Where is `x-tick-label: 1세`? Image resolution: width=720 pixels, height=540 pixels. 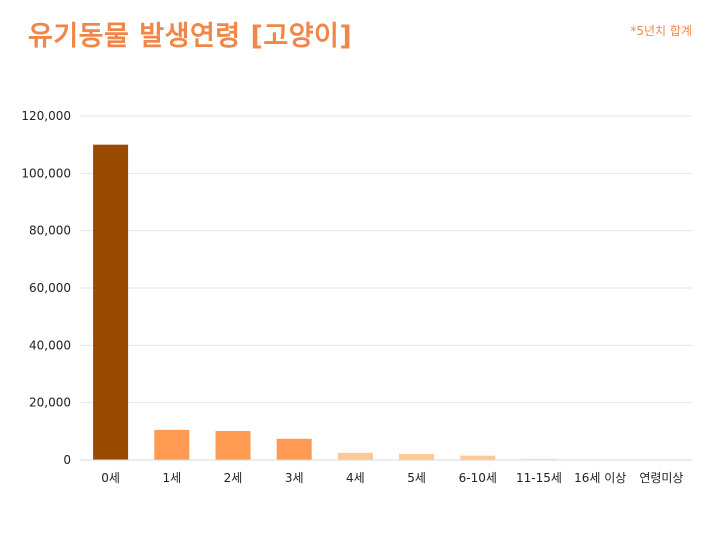 x-tick-label: 1세 is located at coordinates (171, 478).